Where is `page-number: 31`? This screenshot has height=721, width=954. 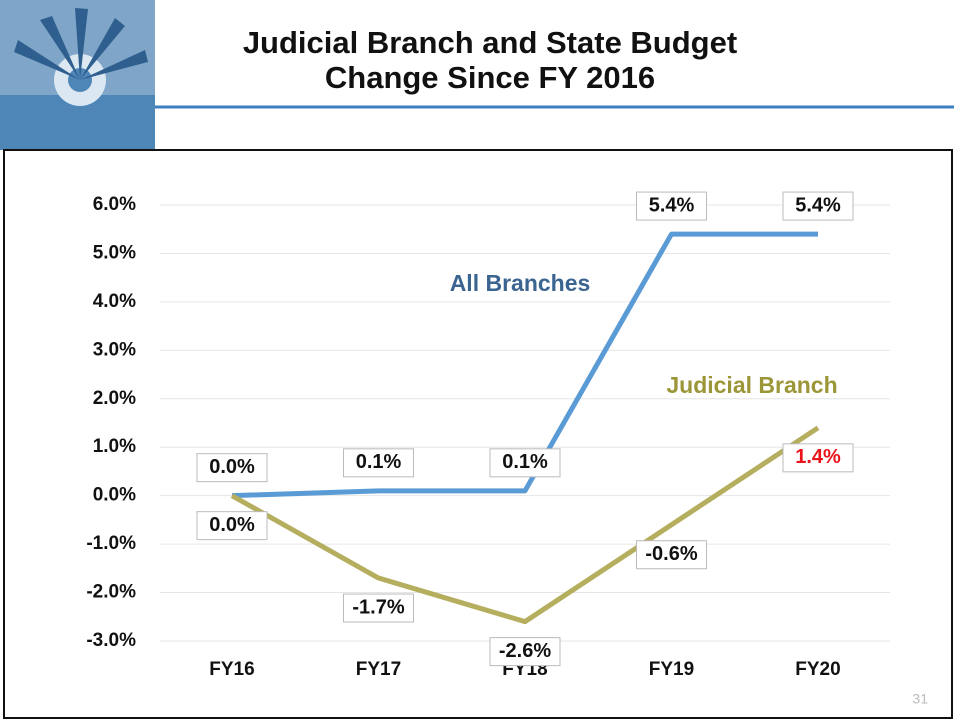 page-number: 31 is located at coordinates (920, 699).